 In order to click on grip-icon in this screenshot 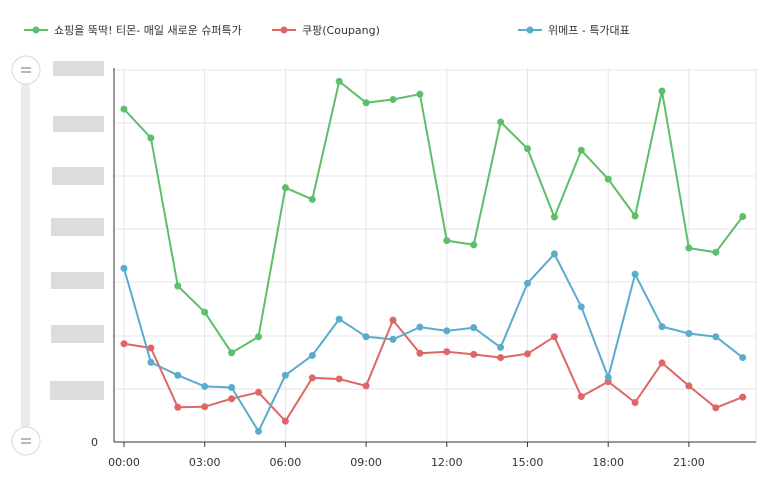, I will do `click(26, 441)`.